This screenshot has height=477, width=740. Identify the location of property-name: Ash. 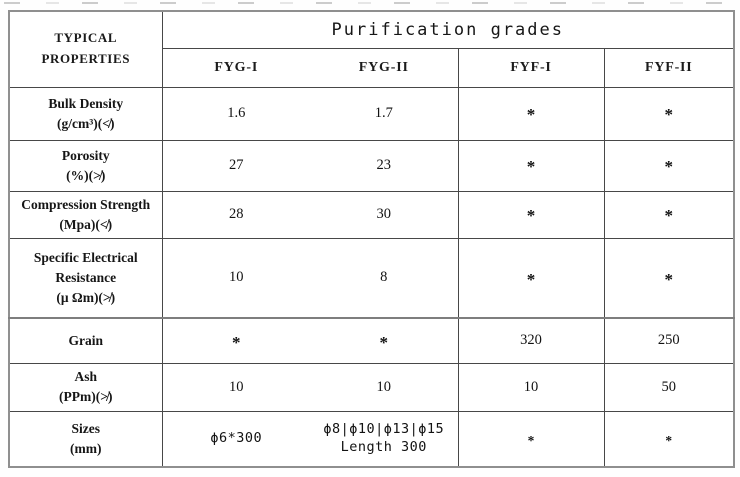
(85, 377).